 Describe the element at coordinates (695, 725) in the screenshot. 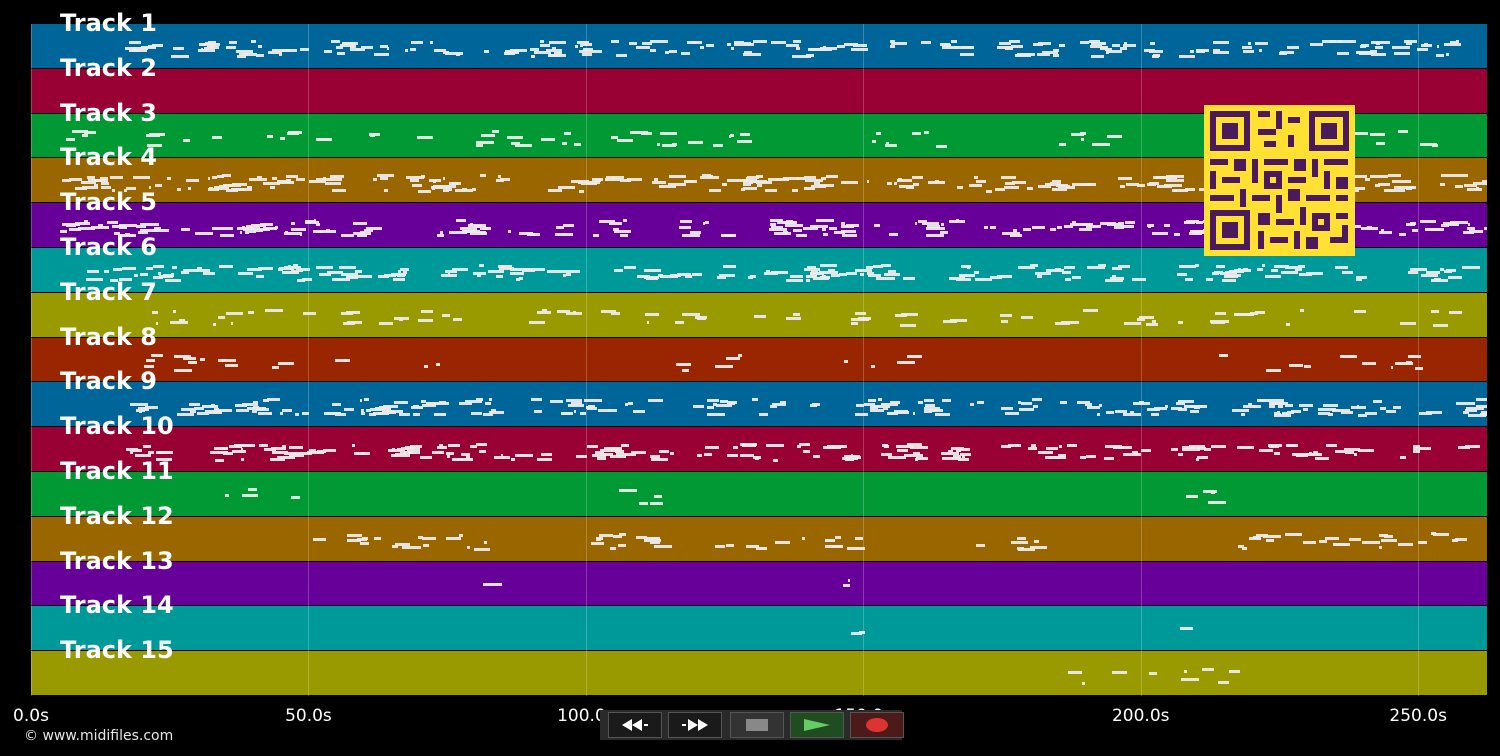

I see `fast-forward-button` at that location.